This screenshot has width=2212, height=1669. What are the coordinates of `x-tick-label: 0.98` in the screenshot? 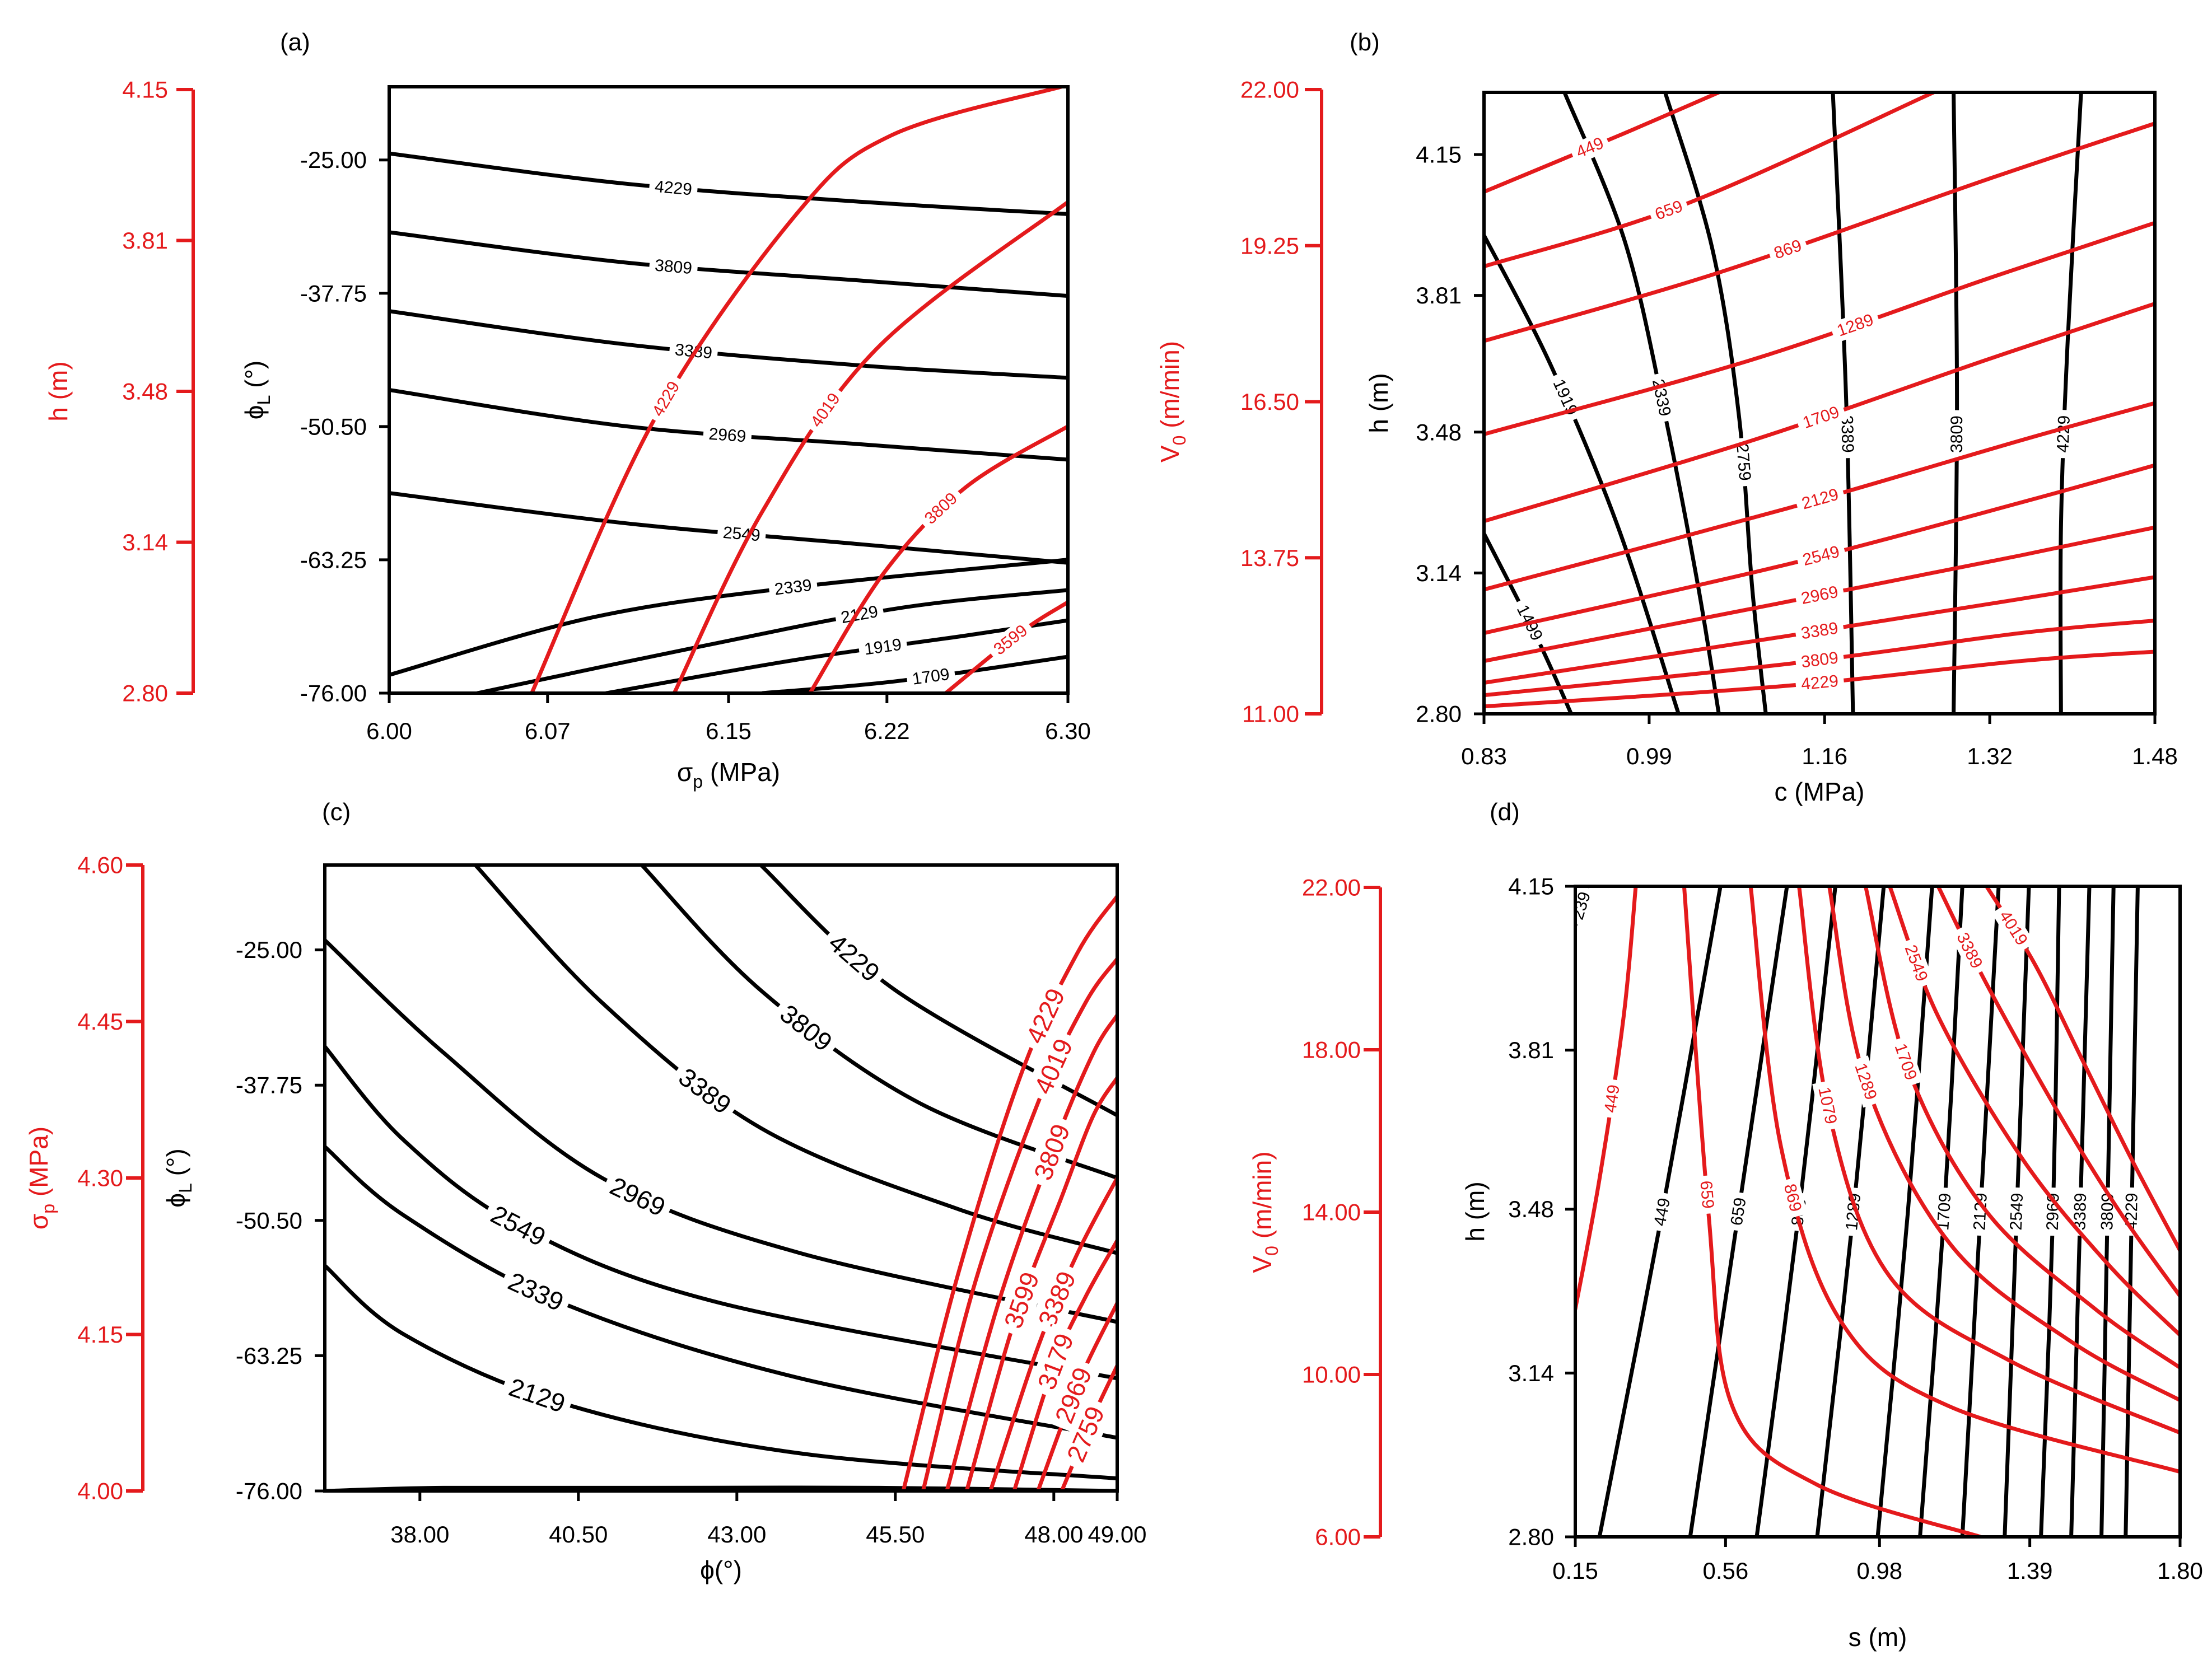 It's located at (1879, 1571).